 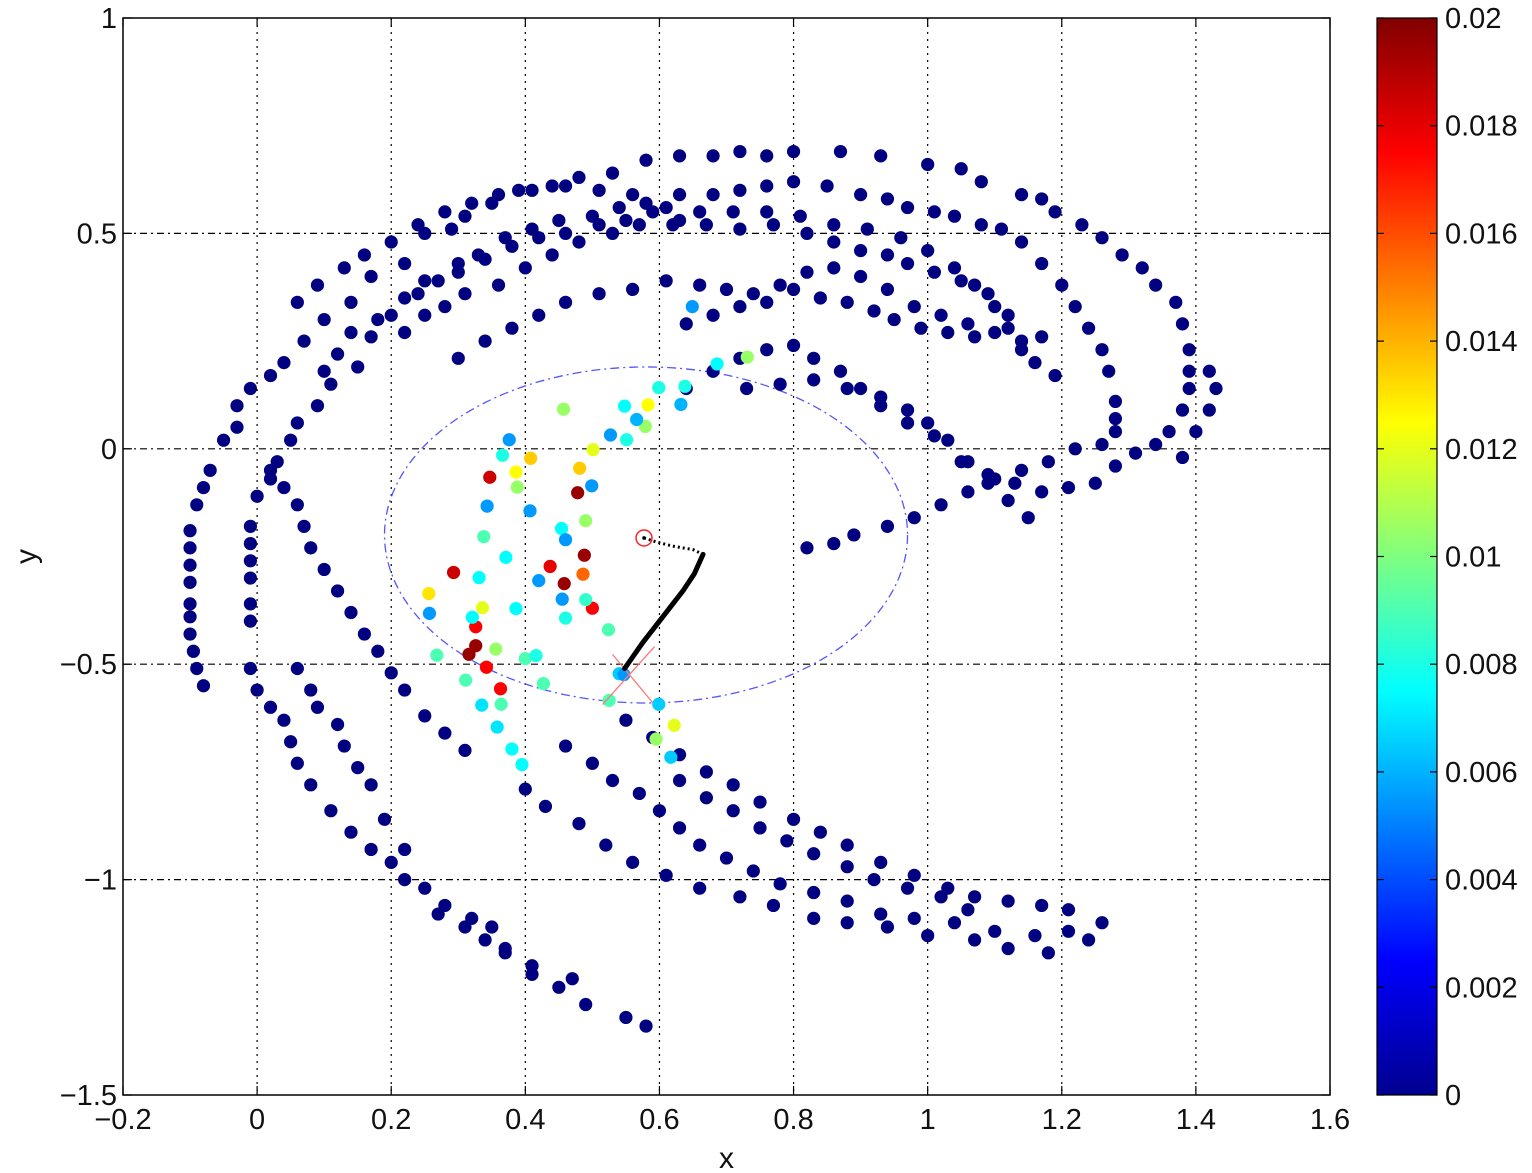 I want to click on dashdot-ellipse, so click(x=646, y=535).